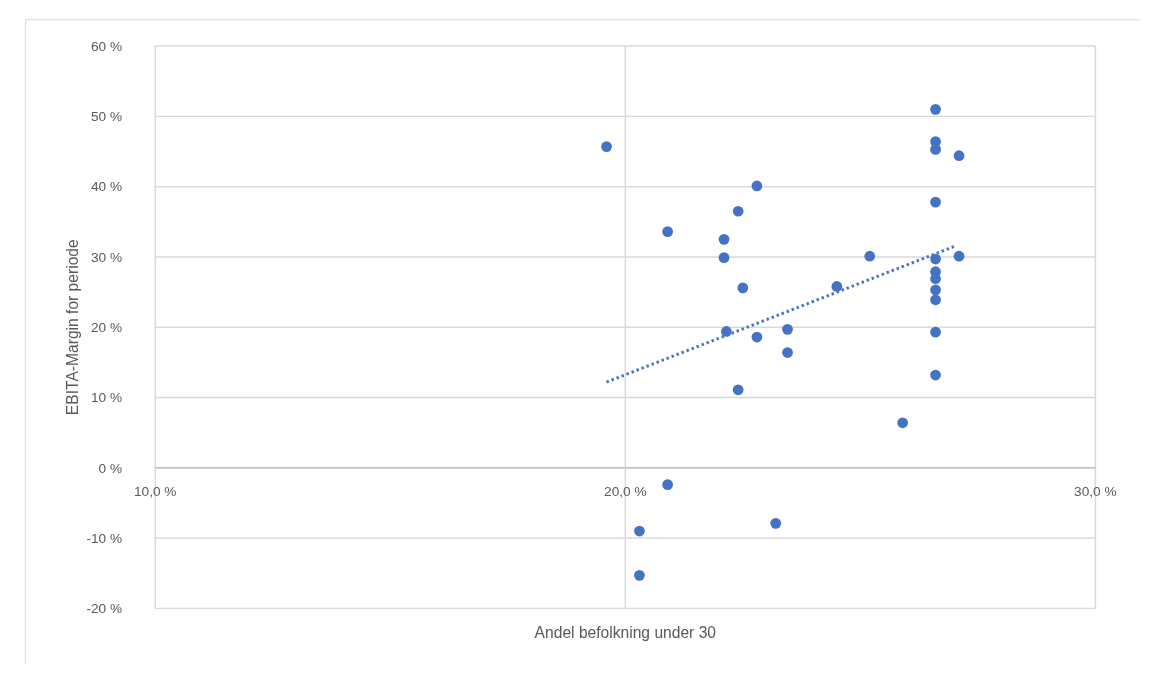  I want to click on y-tick-label: -10 %, so click(104, 538).